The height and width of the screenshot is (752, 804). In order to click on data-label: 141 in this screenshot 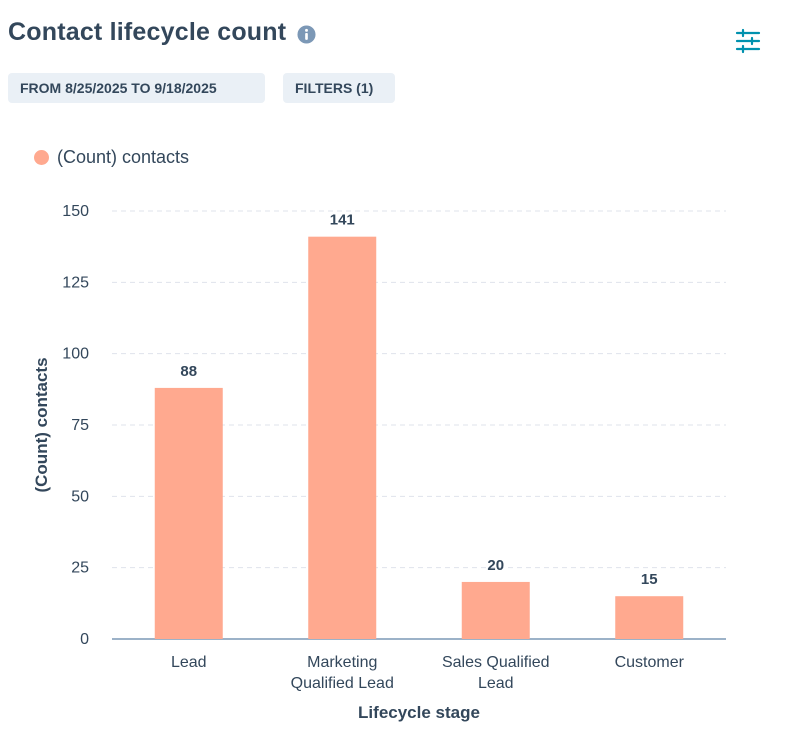, I will do `click(342, 220)`.